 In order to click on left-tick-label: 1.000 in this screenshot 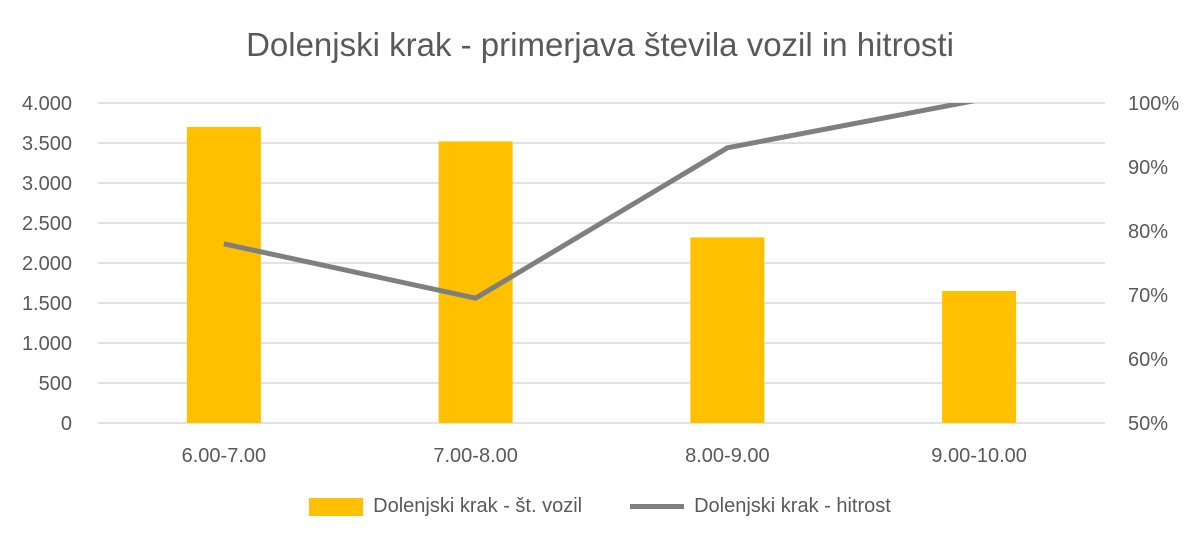, I will do `click(47, 344)`.